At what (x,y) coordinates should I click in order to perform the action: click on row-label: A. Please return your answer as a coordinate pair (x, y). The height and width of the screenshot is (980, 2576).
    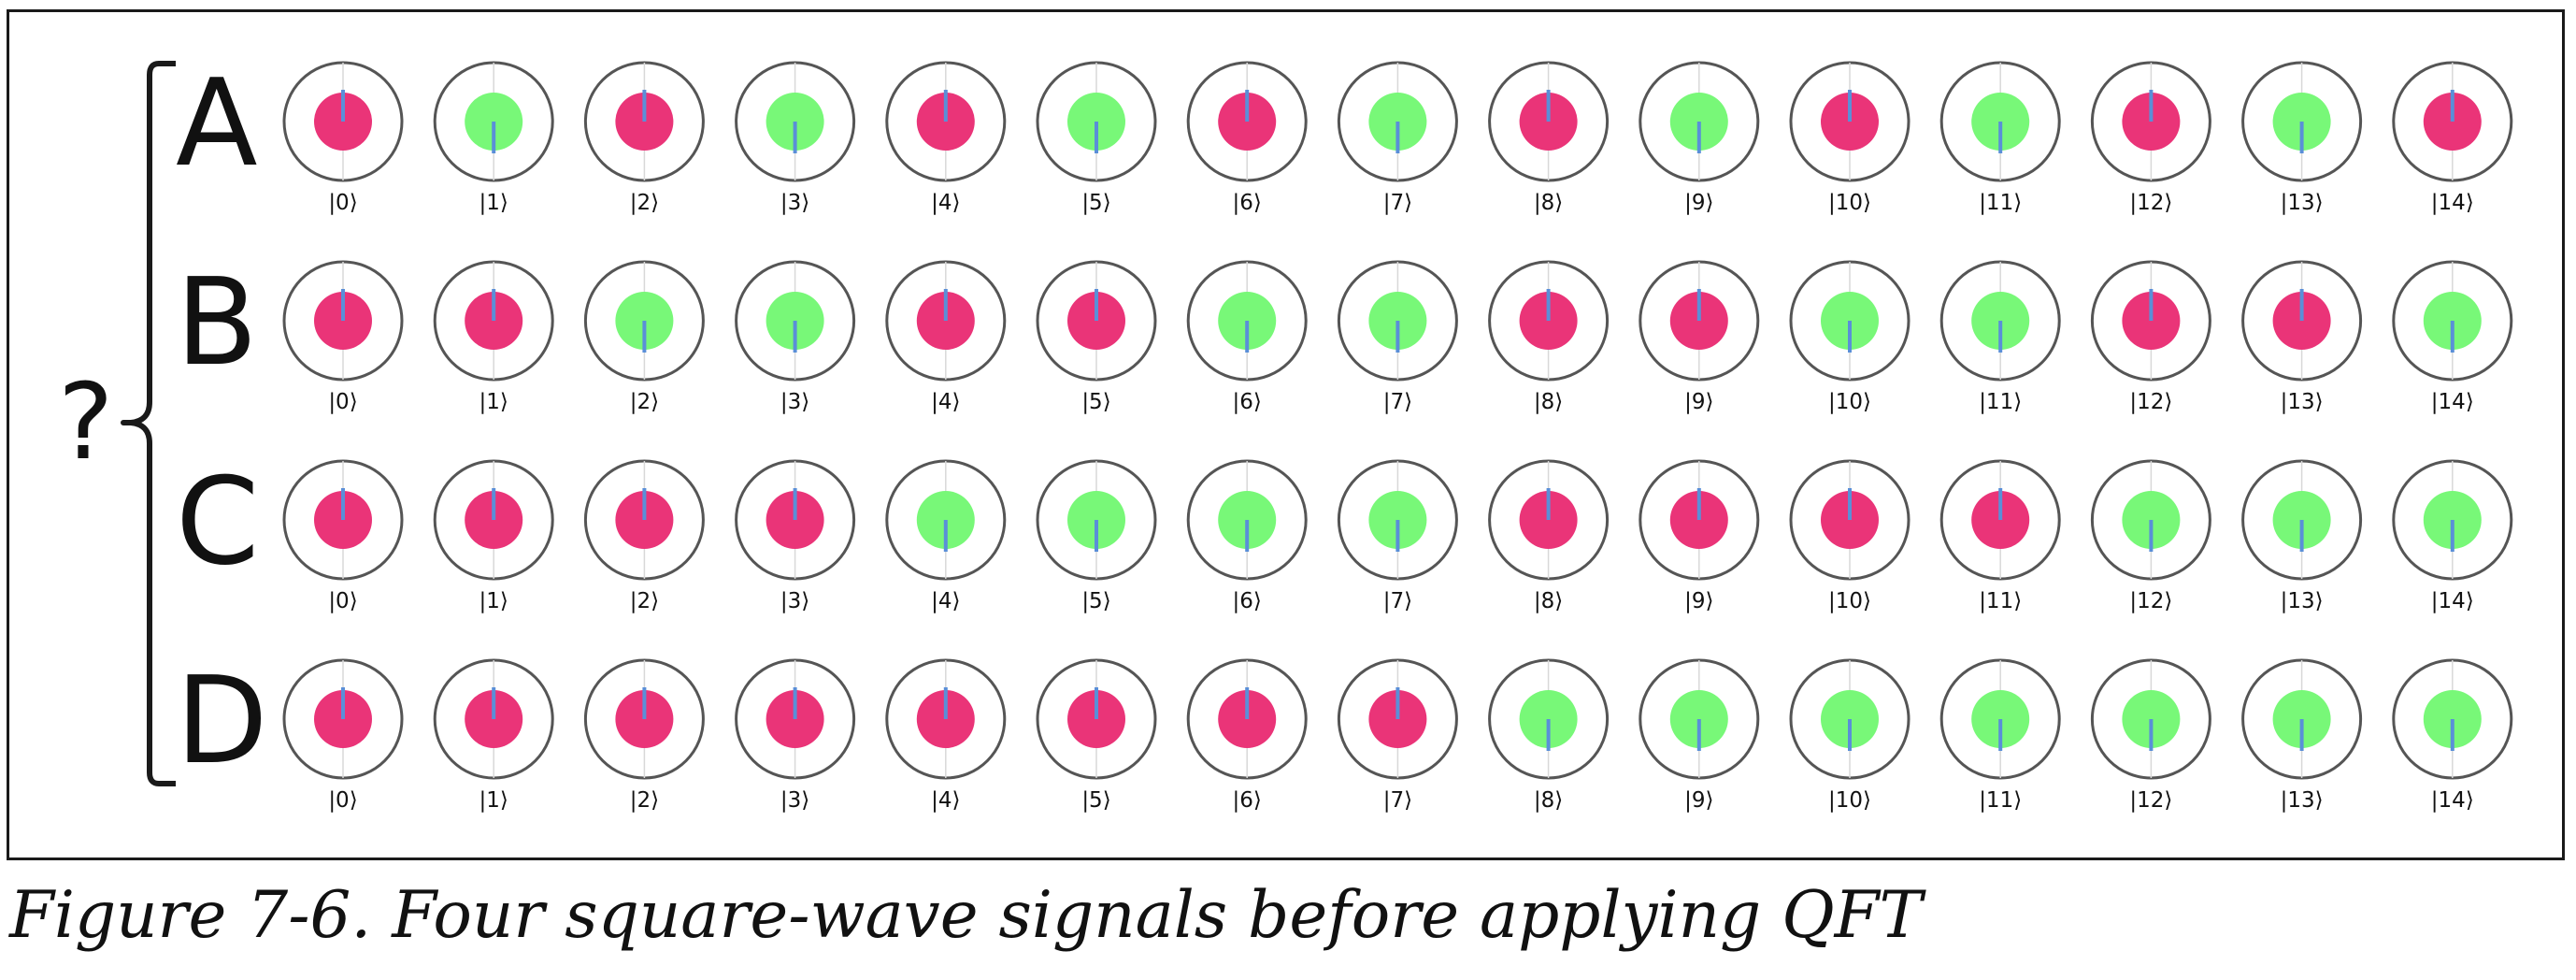
    Looking at the image, I should click on (217, 124).